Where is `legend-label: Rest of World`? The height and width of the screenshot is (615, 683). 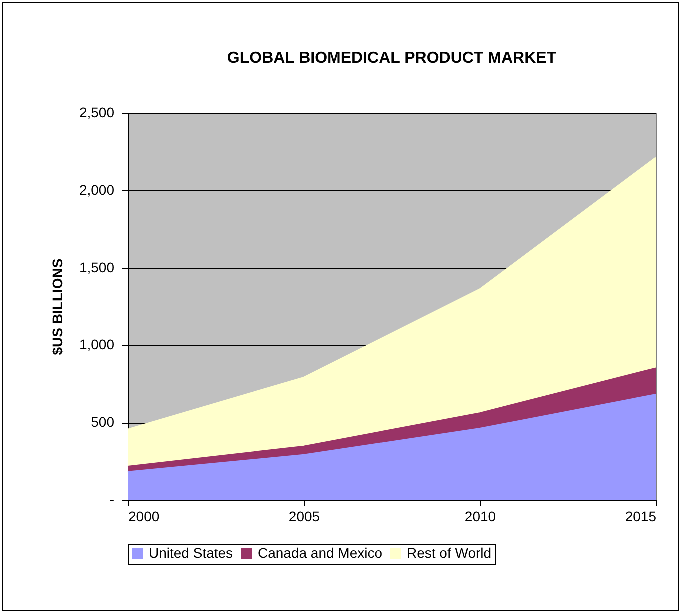
legend-label: Rest of World is located at coordinates (449, 553).